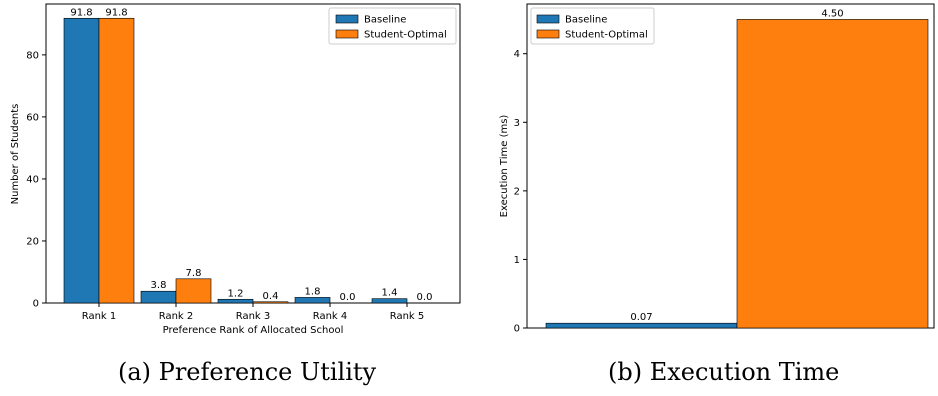  What do you see at coordinates (15, 154) in the screenshot?
I see `y-axis-label-a: Number of Students` at bounding box center [15, 154].